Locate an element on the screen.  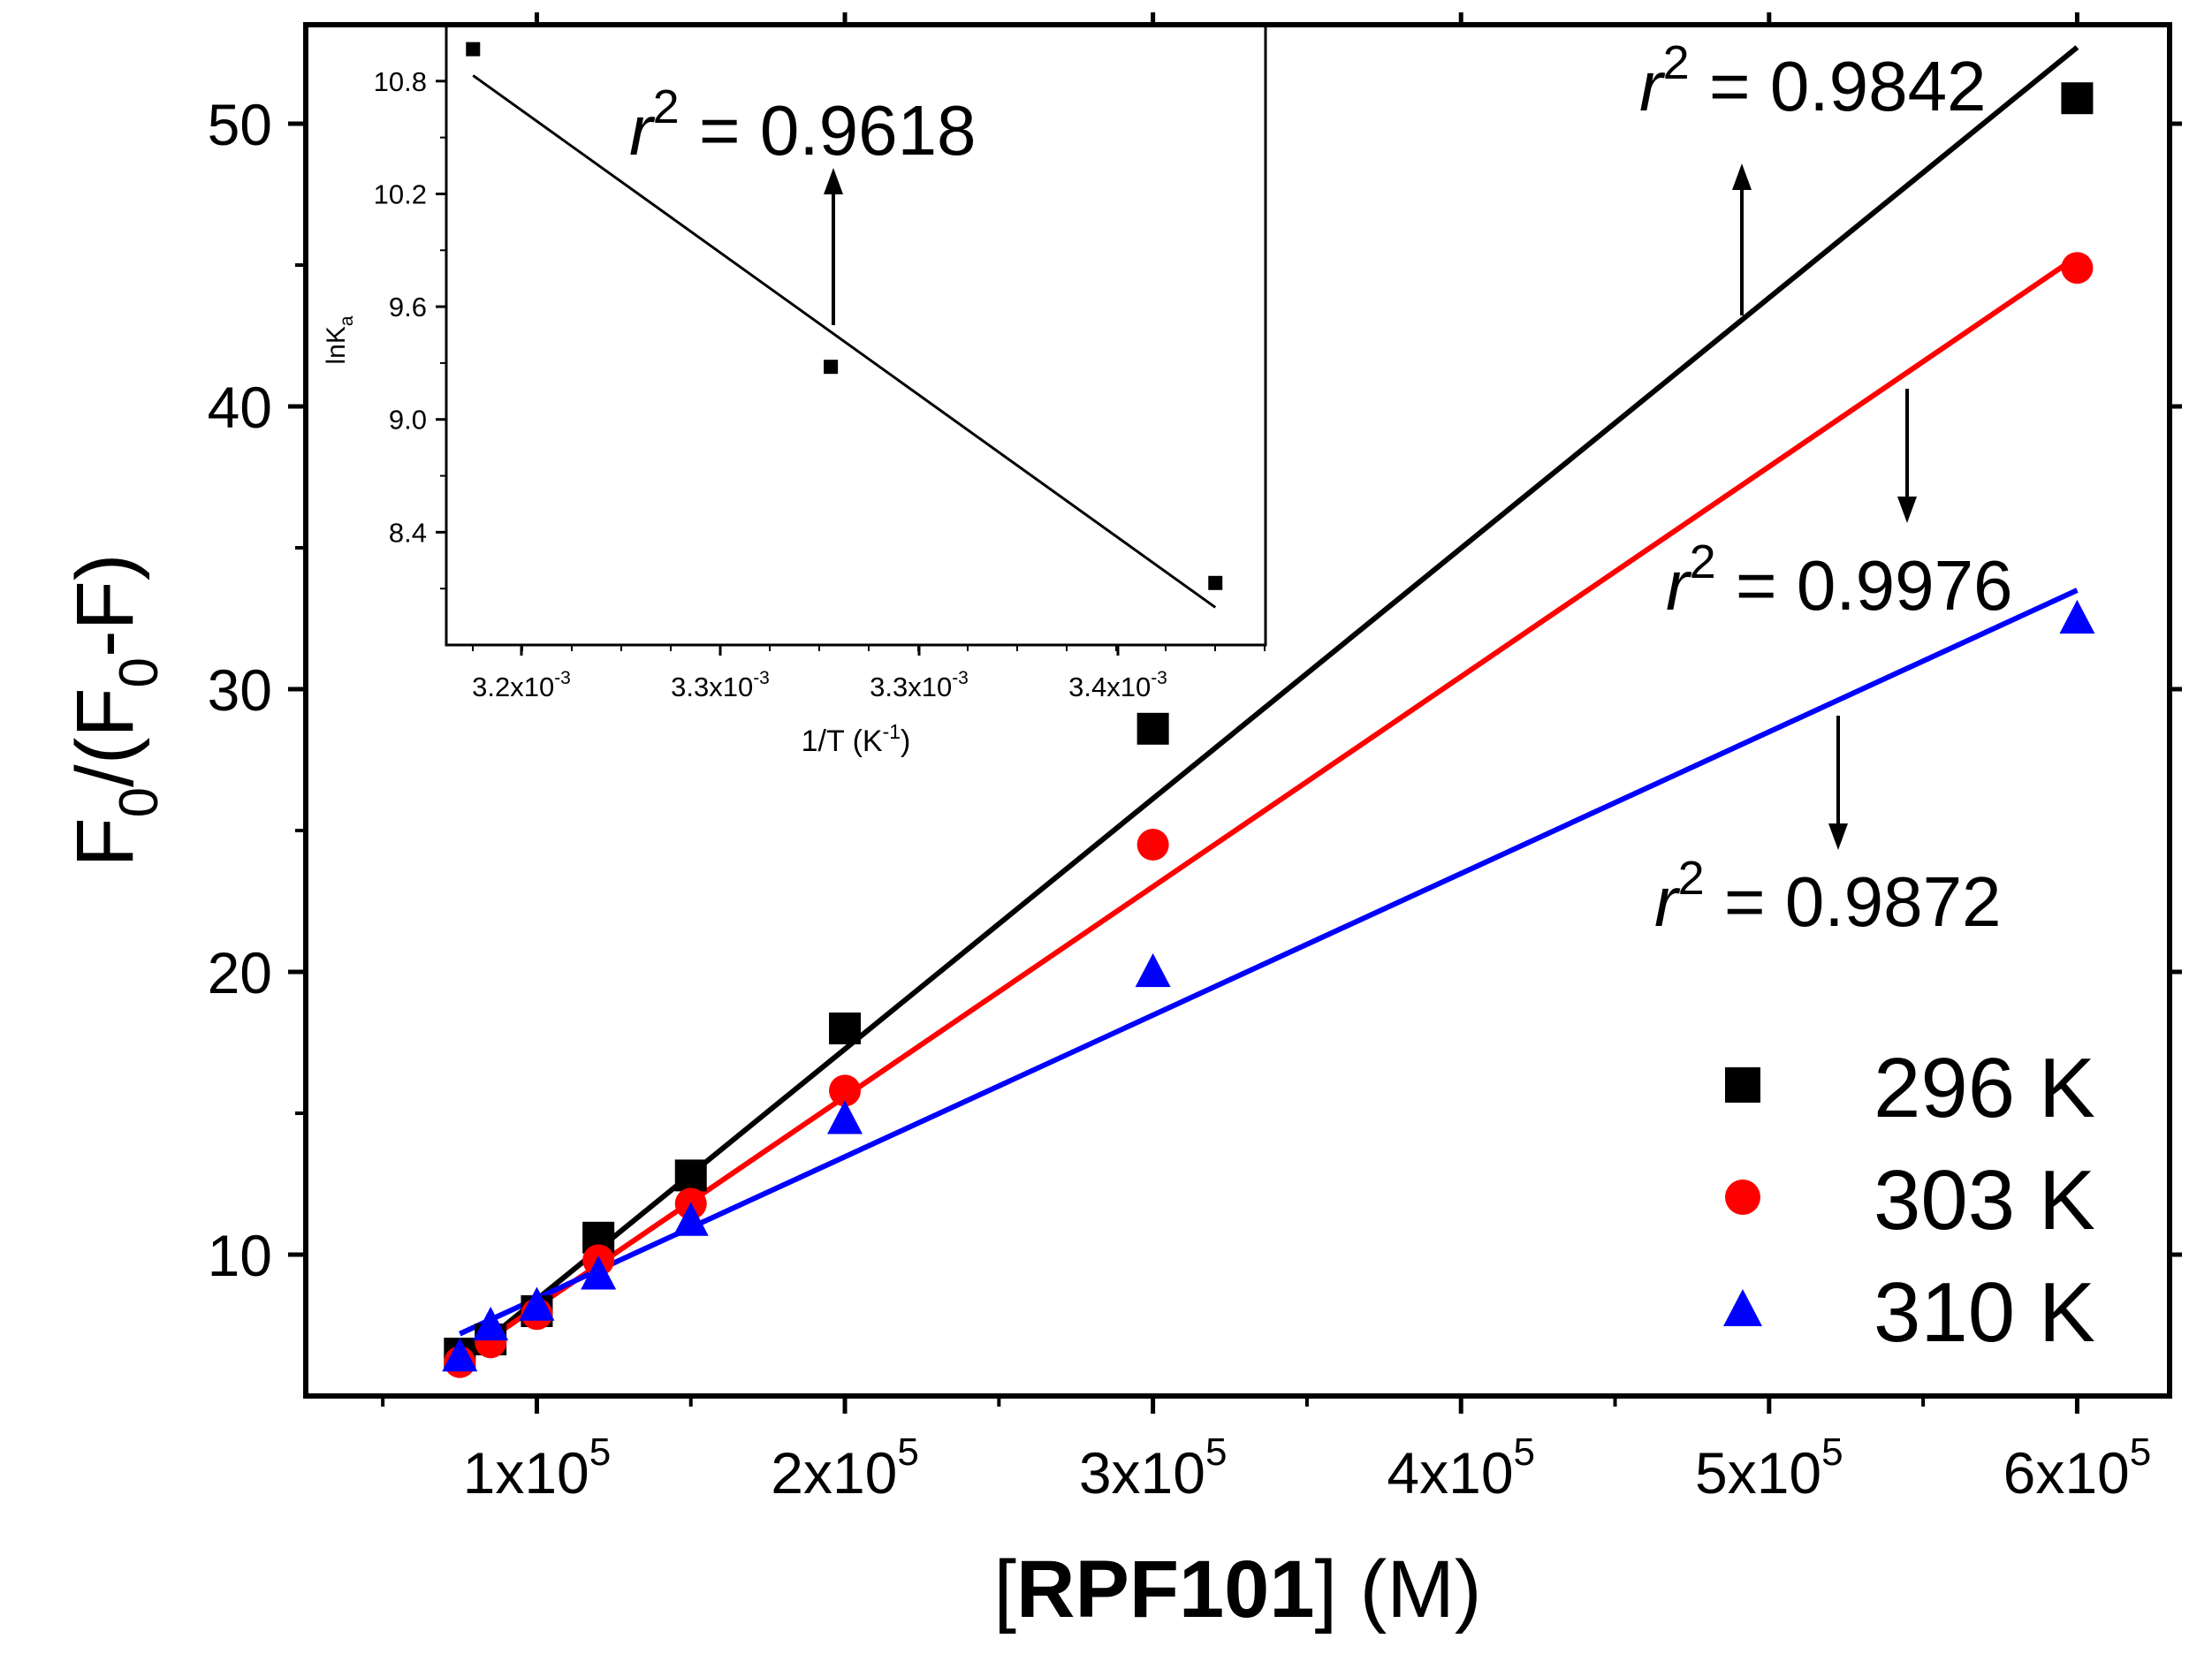
inset-x-axis-label: 1/T (K-1) is located at coordinates (856, 739).